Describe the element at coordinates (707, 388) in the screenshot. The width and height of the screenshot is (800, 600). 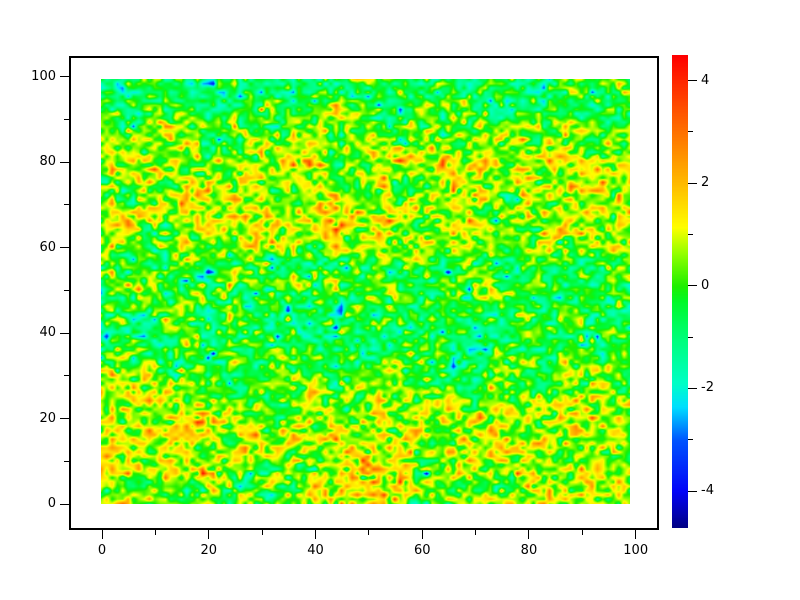
I see `colorbar-tick-label: -2` at that location.